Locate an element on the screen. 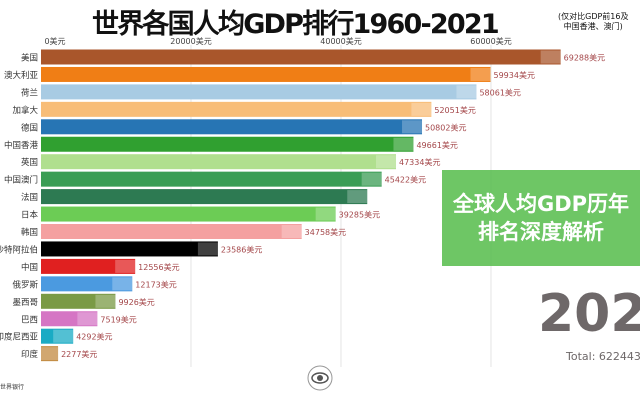 This screenshot has width=640, height=400. chart-title: 世界各国人均GDP排行1960-2021 is located at coordinates (296, 24).